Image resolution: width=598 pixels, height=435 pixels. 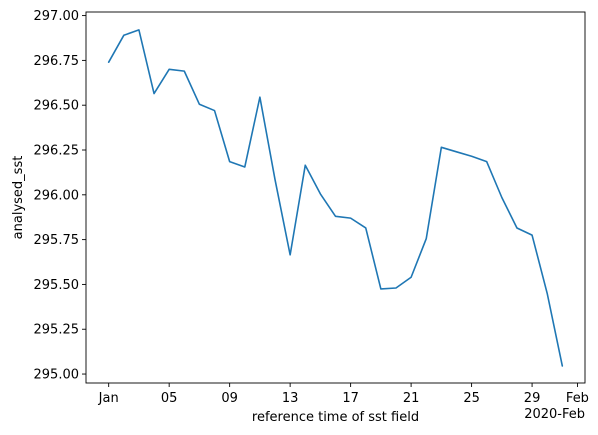 What do you see at coordinates (471, 398) in the screenshot?
I see `x-tick-label: 25` at bounding box center [471, 398].